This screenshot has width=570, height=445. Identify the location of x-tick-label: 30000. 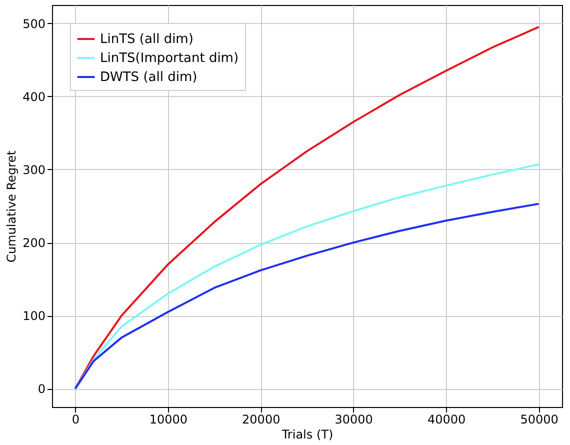
(353, 419).